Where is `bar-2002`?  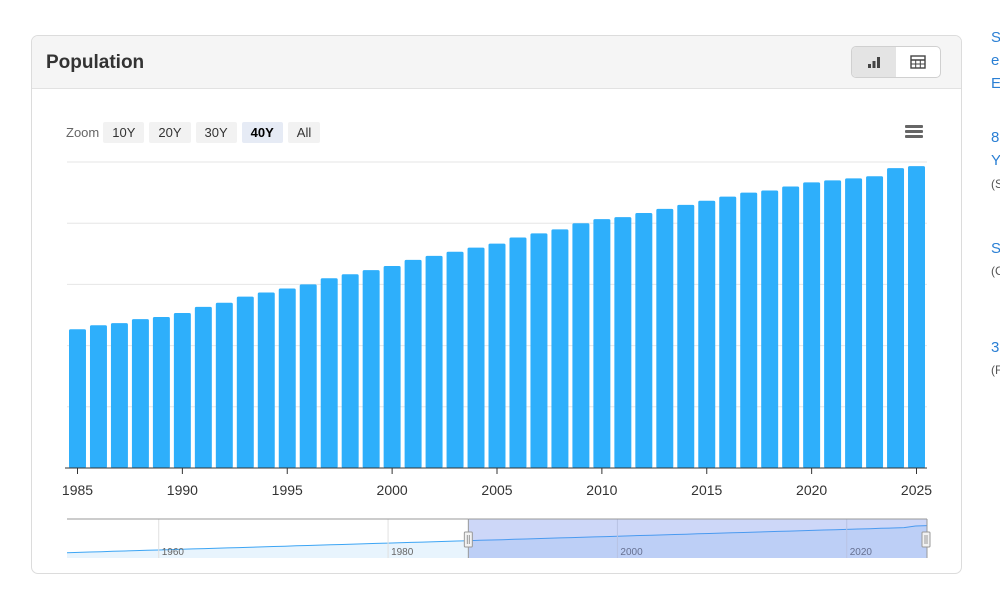
bar-2002 is located at coordinates (434, 361).